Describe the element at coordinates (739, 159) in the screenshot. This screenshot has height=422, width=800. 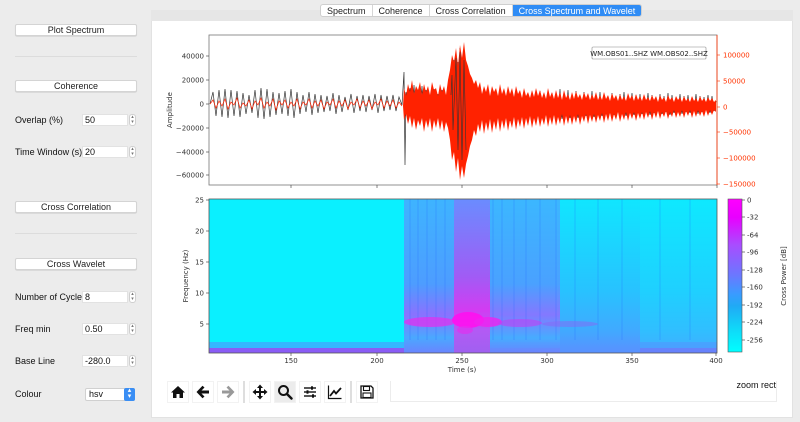
I see `svg-text: −100000` at that location.